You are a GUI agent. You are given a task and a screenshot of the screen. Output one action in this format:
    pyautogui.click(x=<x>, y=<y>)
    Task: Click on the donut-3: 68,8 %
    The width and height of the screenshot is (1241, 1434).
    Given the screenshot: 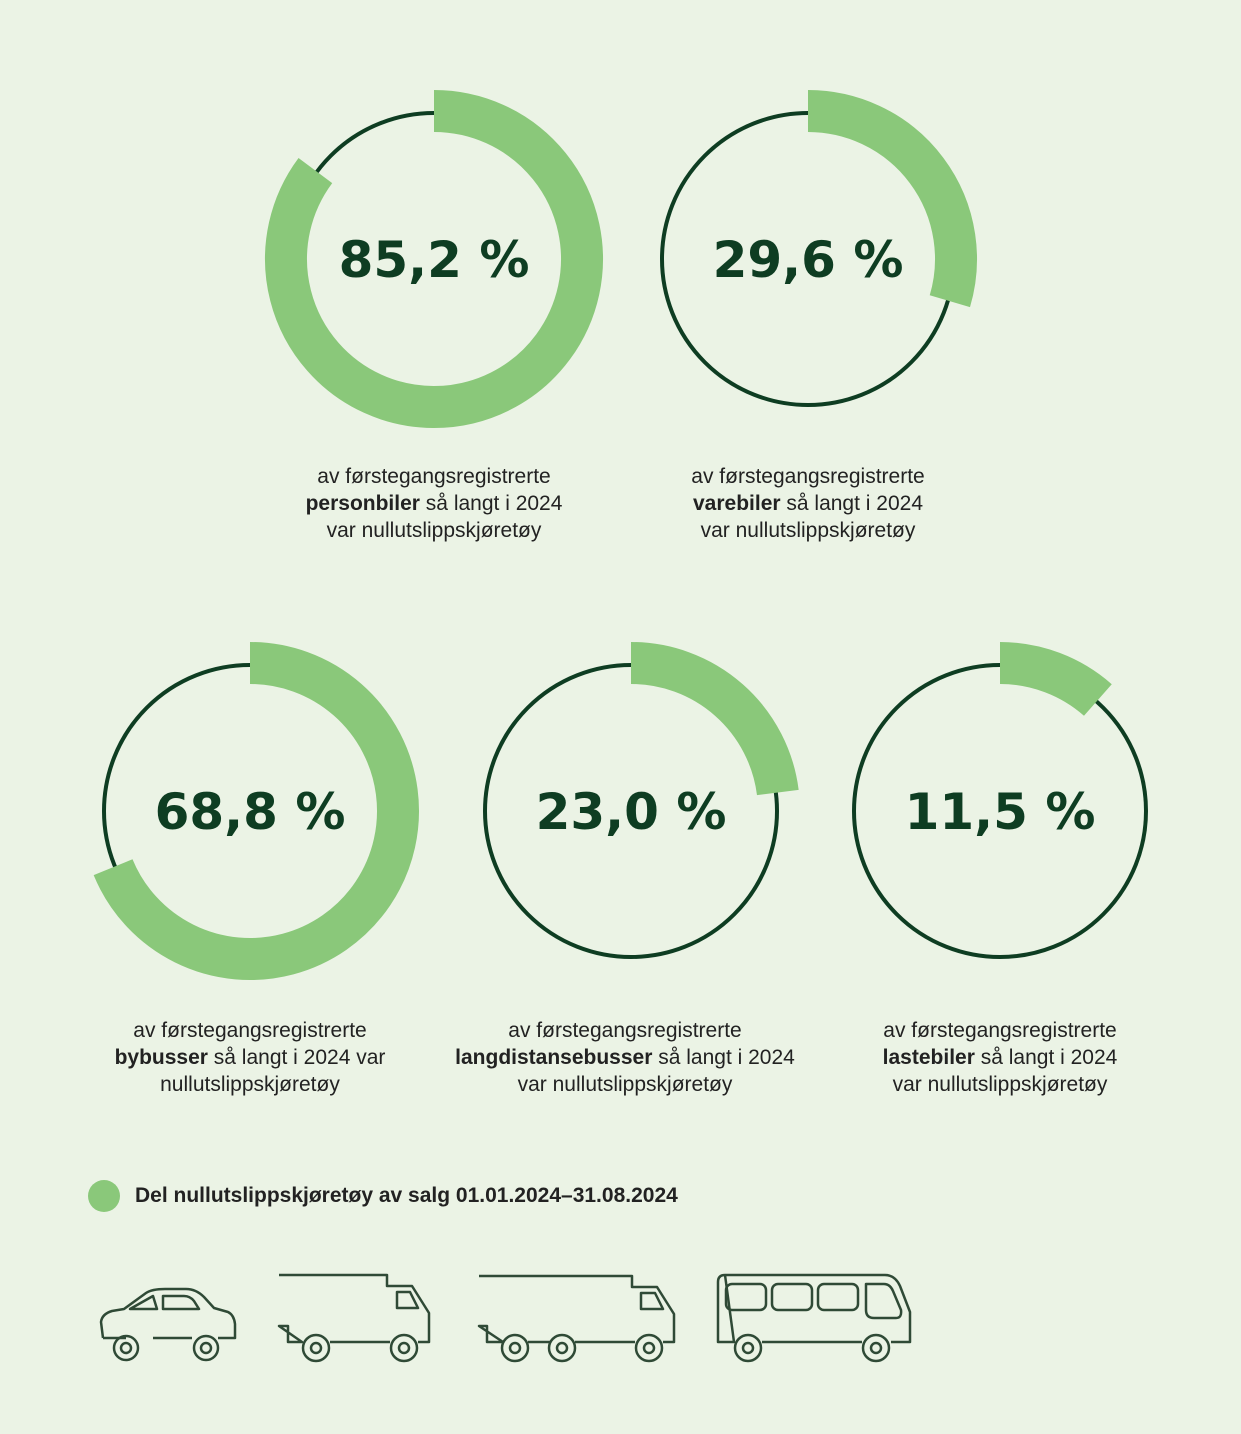 What is the action you would take?
    pyautogui.click(x=256, y=811)
    